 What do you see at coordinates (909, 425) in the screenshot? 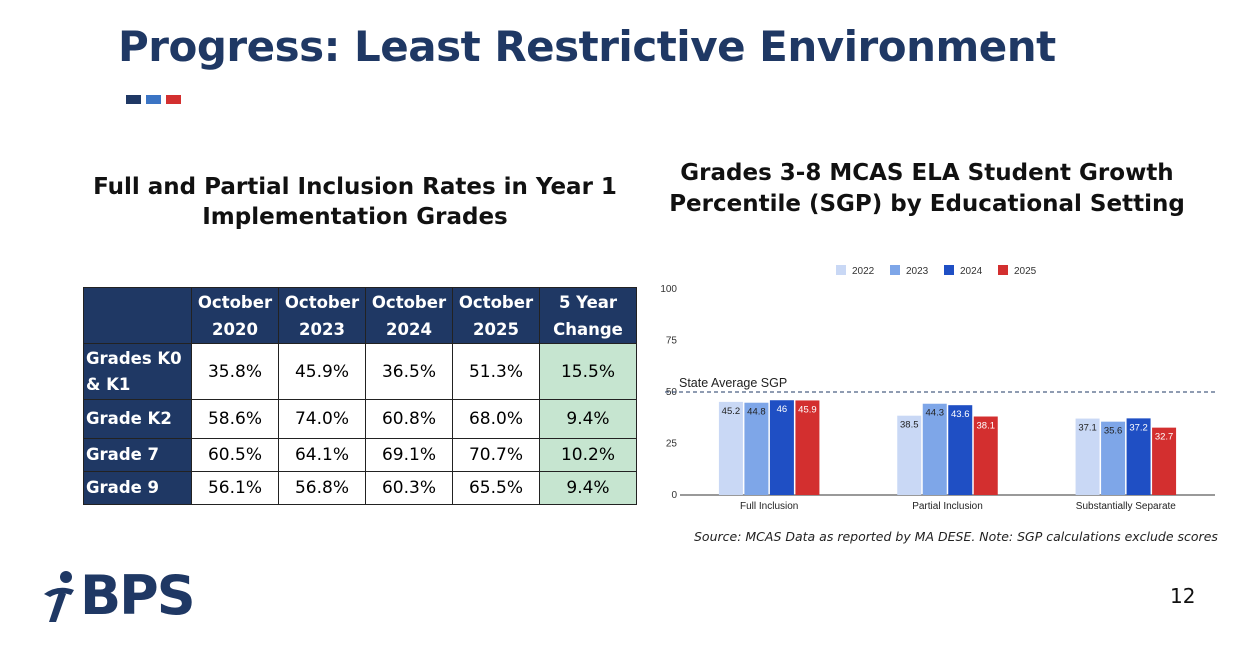
I see `data-label: 38.5` at bounding box center [909, 425].